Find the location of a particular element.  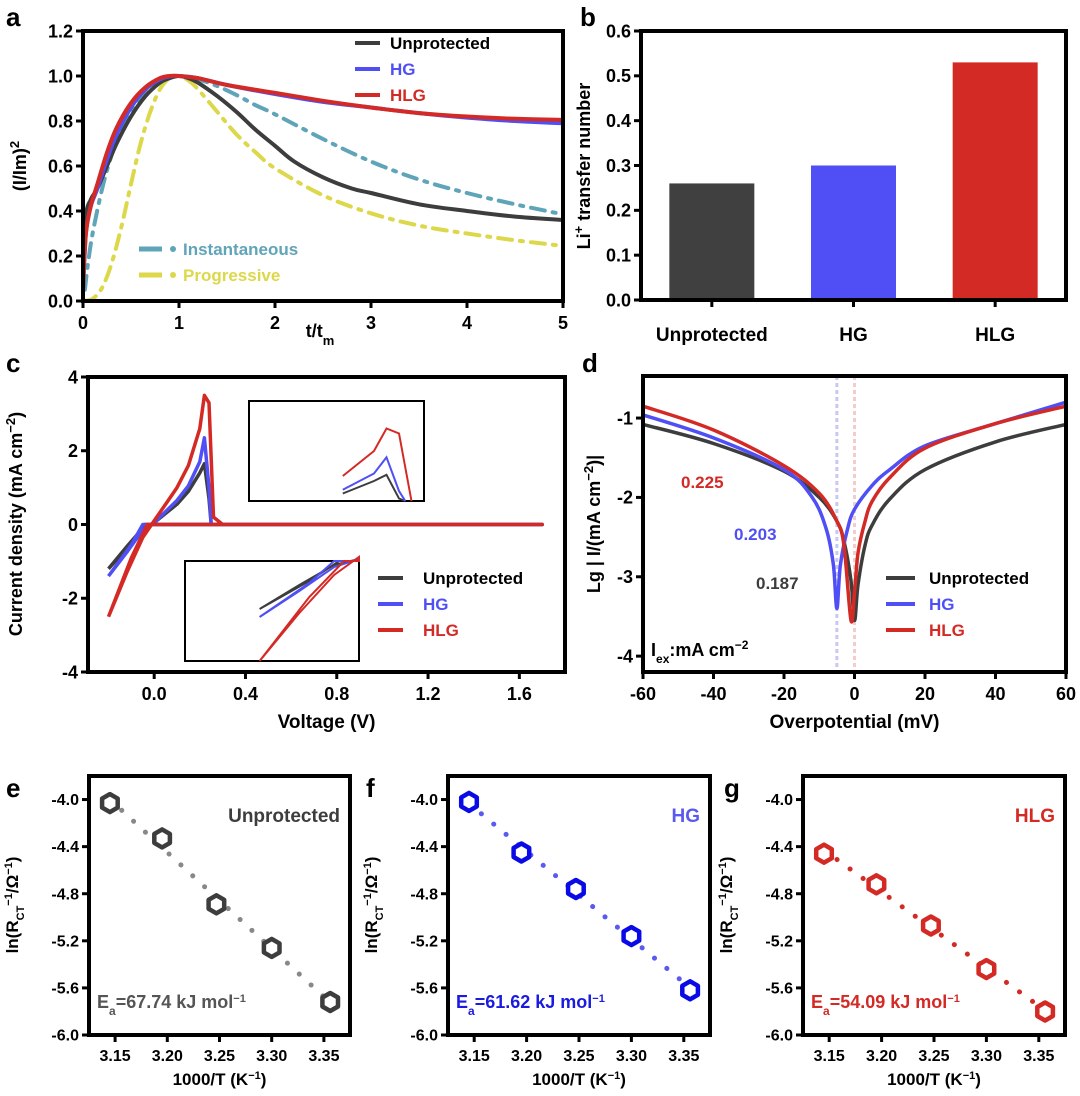

y-tick-label: 0.1 is located at coordinates (618, 255).